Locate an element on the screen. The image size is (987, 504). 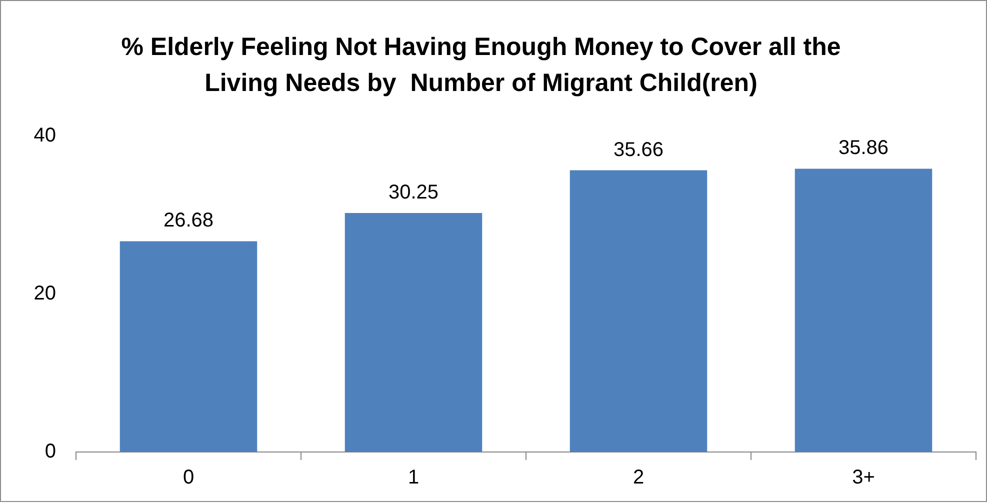
y-tick-label: 40 is located at coordinates (45, 135).